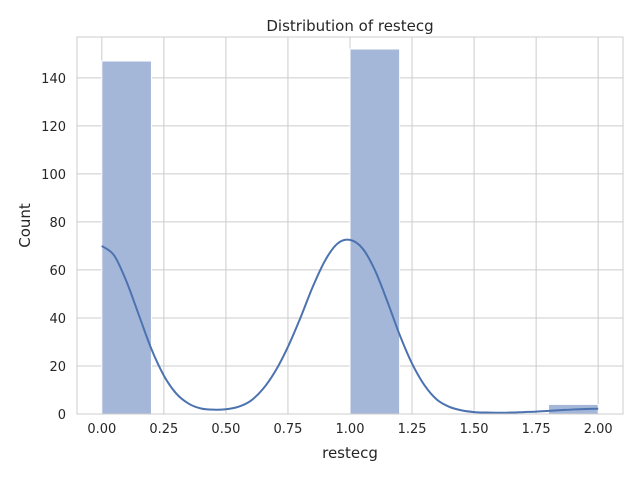 The image size is (640, 480). Describe the element at coordinates (101, 429) in the screenshot. I see `x-tick-label: 0.00` at that location.